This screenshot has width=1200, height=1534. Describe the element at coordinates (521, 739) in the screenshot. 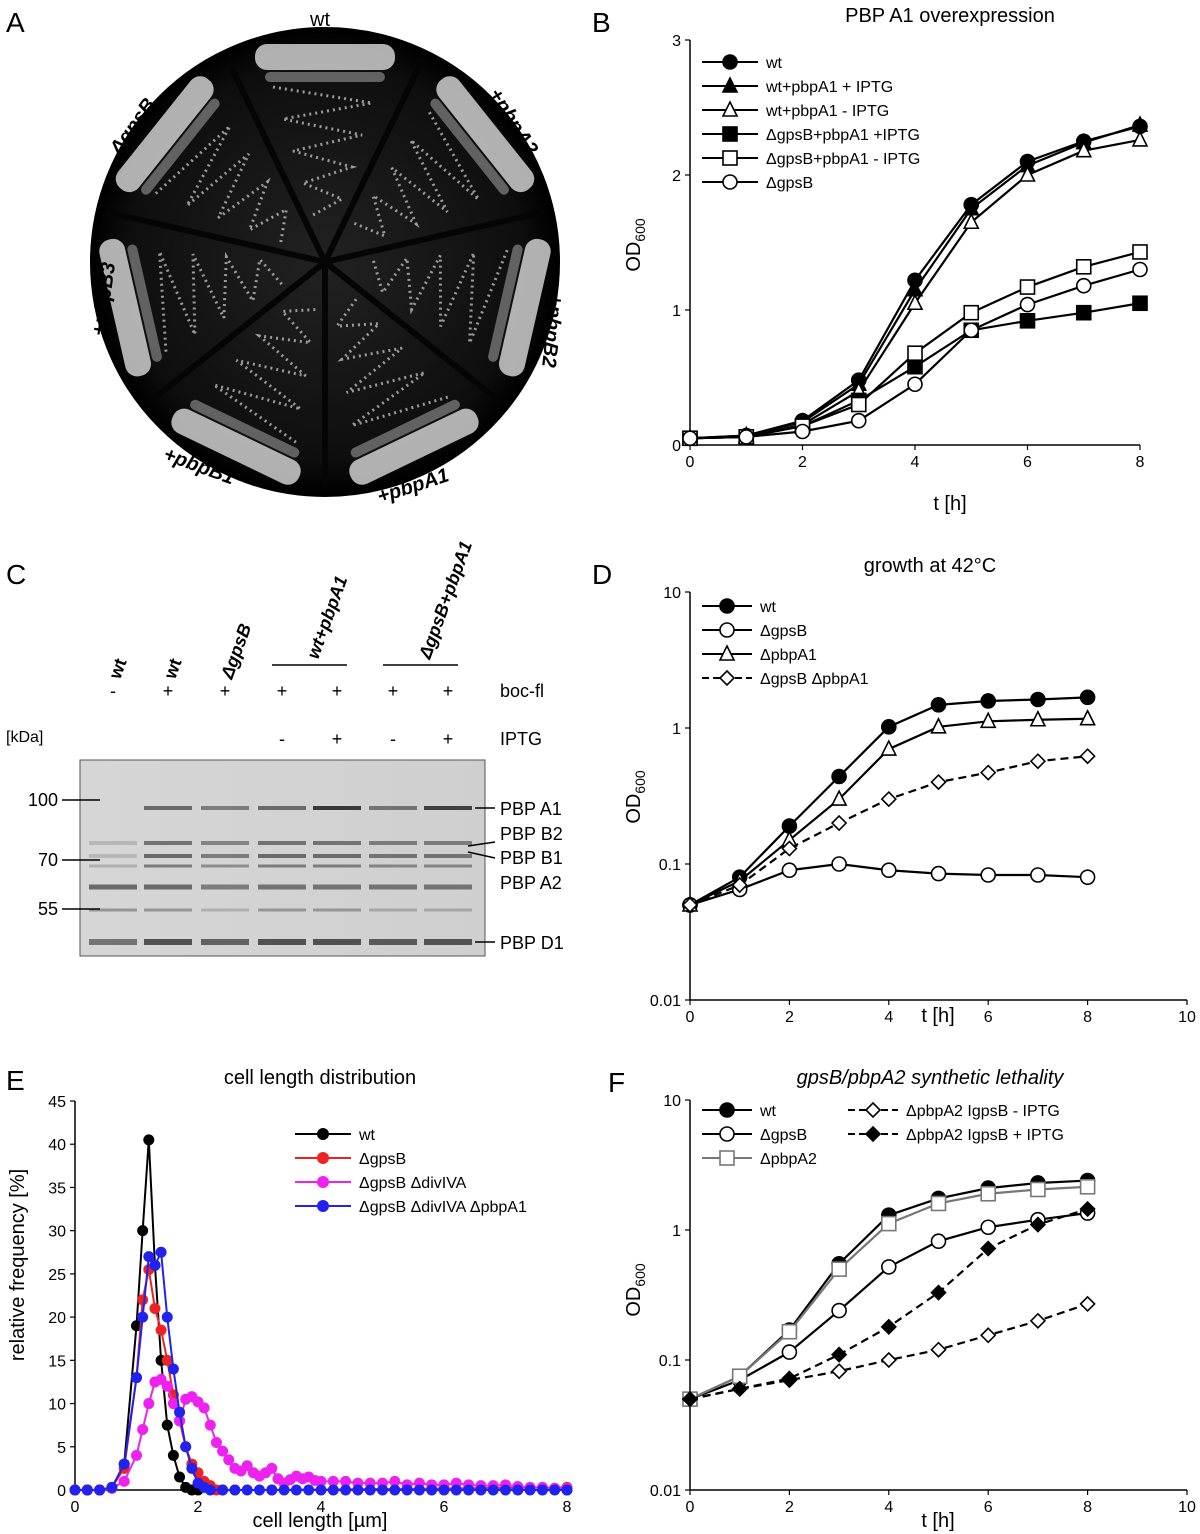

I see `iptg-label: IPTG` at that location.